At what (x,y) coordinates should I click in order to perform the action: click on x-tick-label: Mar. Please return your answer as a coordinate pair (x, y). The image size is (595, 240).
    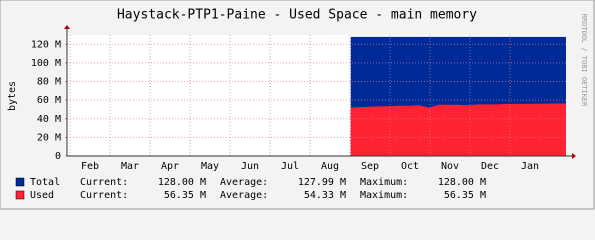
    Looking at the image, I should click on (130, 166).